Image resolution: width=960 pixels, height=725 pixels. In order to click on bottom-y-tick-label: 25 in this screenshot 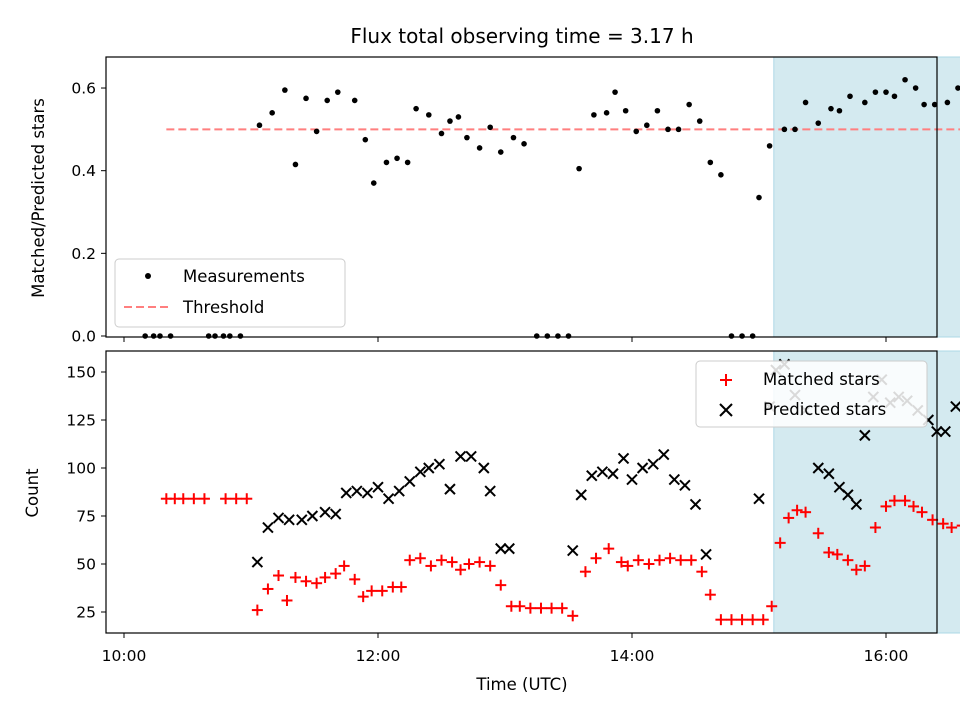, I will do `click(86, 613)`.